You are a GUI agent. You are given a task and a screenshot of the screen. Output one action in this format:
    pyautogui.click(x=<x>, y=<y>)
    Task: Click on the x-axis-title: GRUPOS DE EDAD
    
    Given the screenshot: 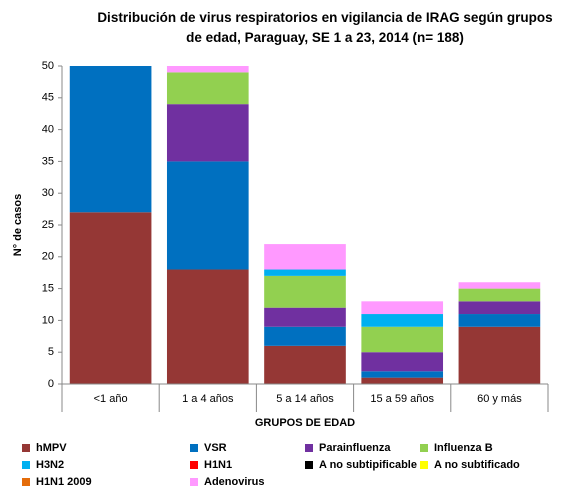 What is the action you would take?
    pyautogui.click(x=305, y=423)
    